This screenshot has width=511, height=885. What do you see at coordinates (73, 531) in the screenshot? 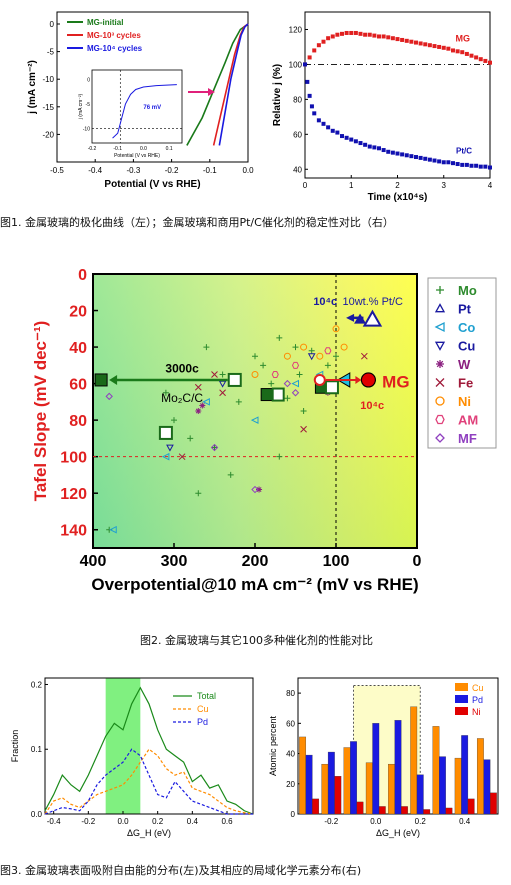
I see `y-tick-label: 140` at bounding box center [73, 531].